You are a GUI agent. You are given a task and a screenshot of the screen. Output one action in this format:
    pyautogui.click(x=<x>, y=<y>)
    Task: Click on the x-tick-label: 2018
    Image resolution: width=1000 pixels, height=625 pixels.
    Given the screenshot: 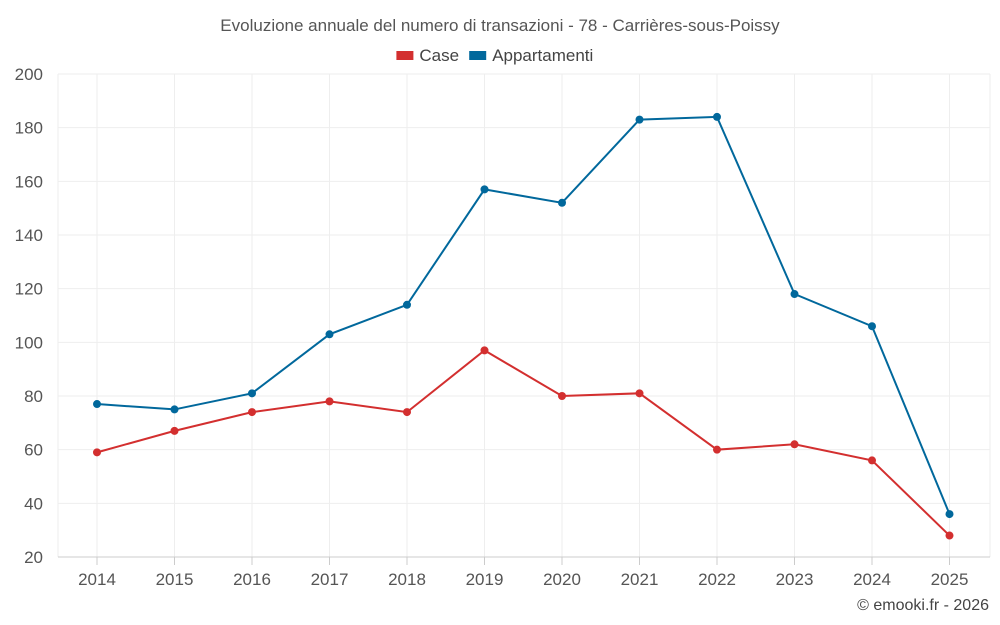 What is the action you would take?
    pyautogui.click(x=407, y=579)
    